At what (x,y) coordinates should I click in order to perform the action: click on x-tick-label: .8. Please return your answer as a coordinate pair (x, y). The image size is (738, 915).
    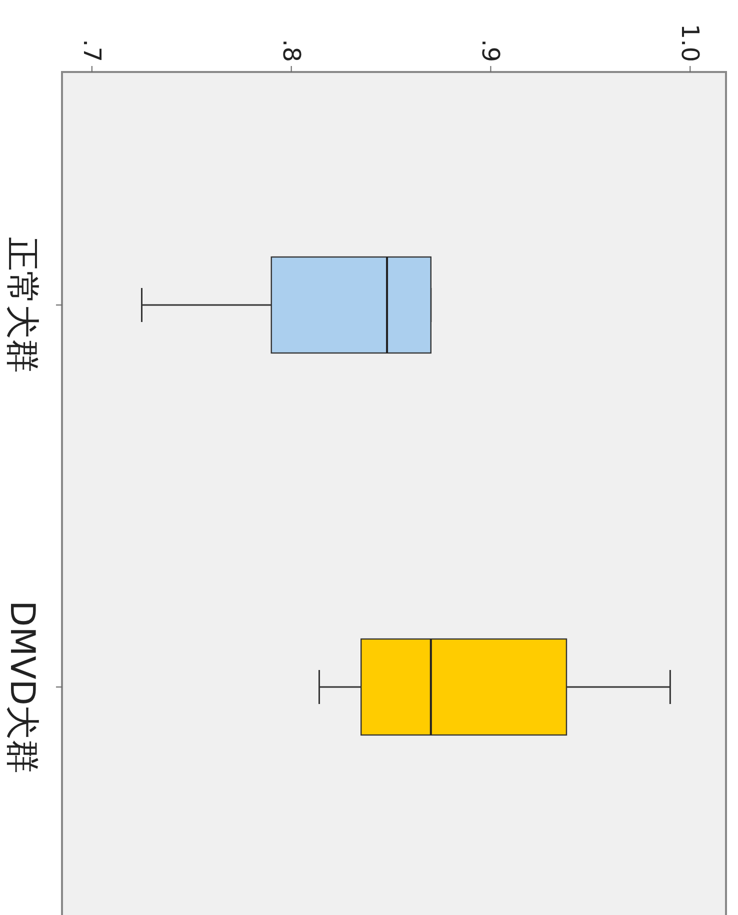
    Looking at the image, I should click on (291, 50).